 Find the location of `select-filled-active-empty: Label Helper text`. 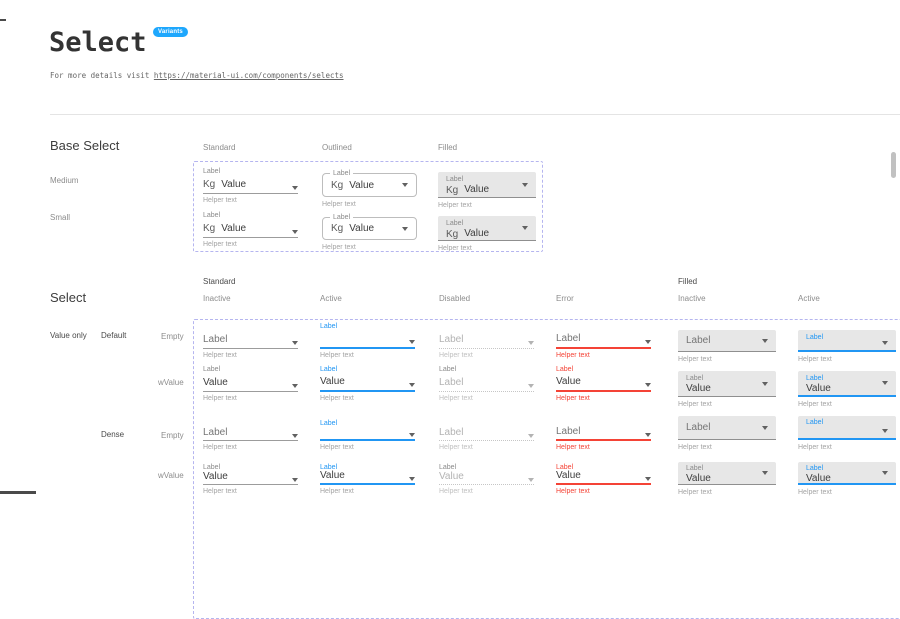

select-filled-active-empty: Label Helper text is located at coordinates (847, 346).